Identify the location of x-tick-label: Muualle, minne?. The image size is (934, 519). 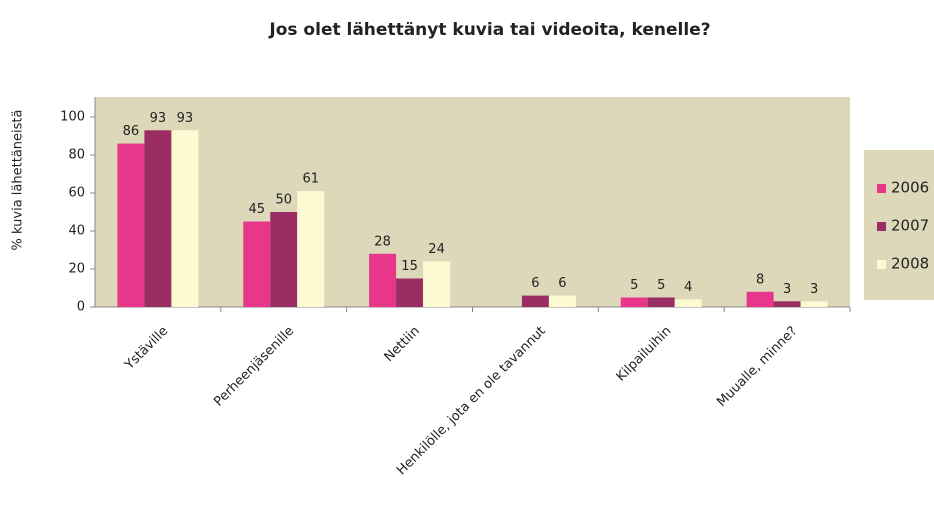
(757, 367).